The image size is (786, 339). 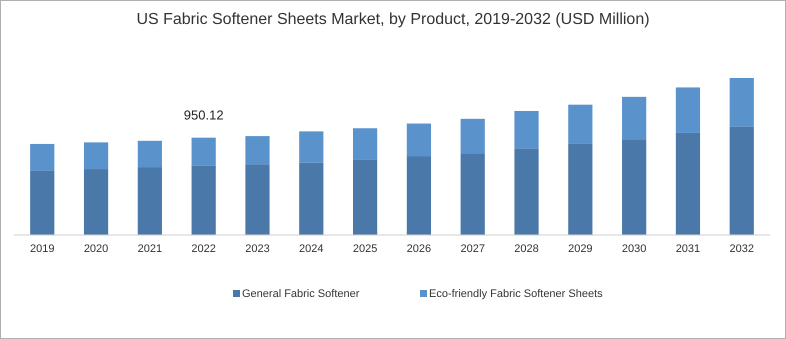 What do you see at coordinates (516, 294) in the screenshot?
I see `legend-label: Eco-friendly Fabric Softener Sheets` at bounding box center [516, 294].